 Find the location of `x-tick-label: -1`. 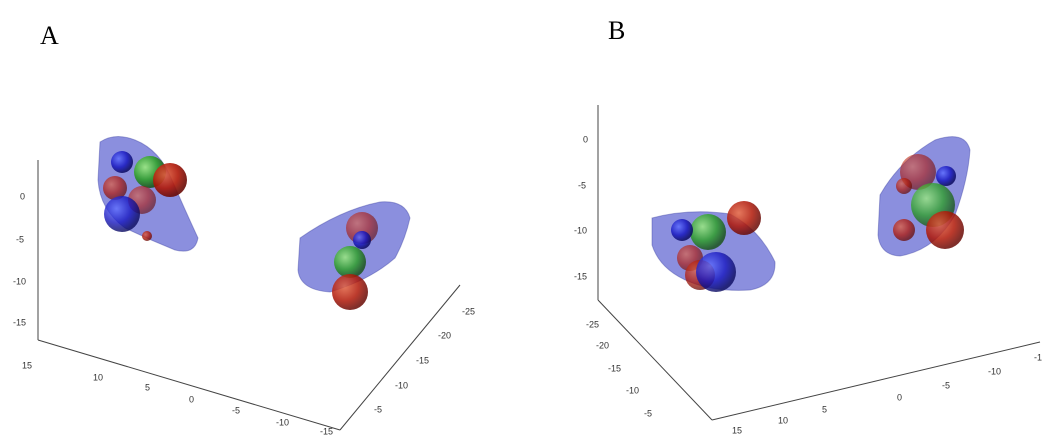

x-tick-label: -1 is located at coordinates (1038, 357).